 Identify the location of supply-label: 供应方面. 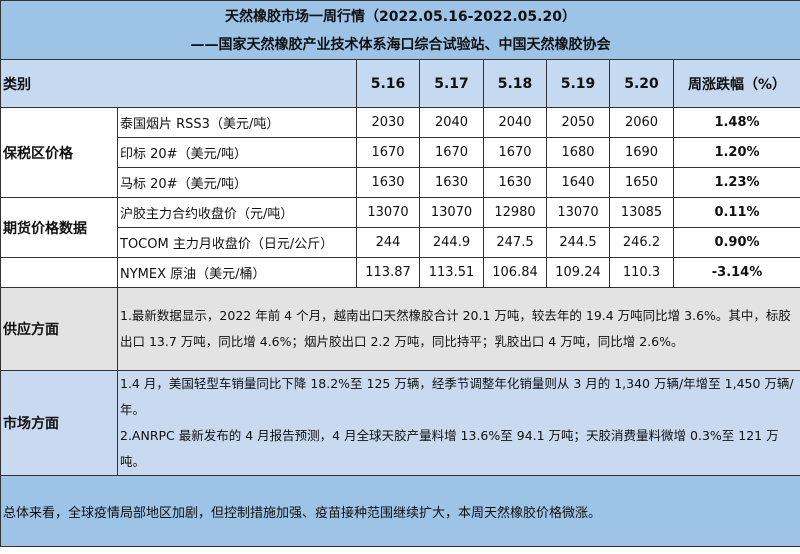
(59, 329).